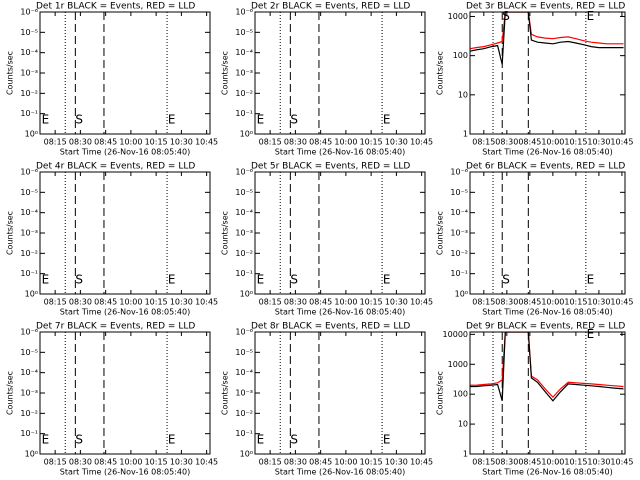 The image size is (640, 480). What do you see at coordinates (545, 167) in the screenshot?
I see `panel-title: Det 6r BLACK = Events, RED = LLD` at bounding box center [545, 167].